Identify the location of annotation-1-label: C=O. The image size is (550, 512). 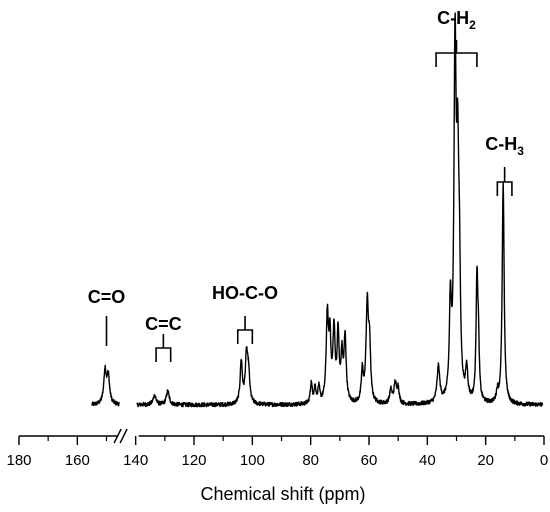
(107, 297).